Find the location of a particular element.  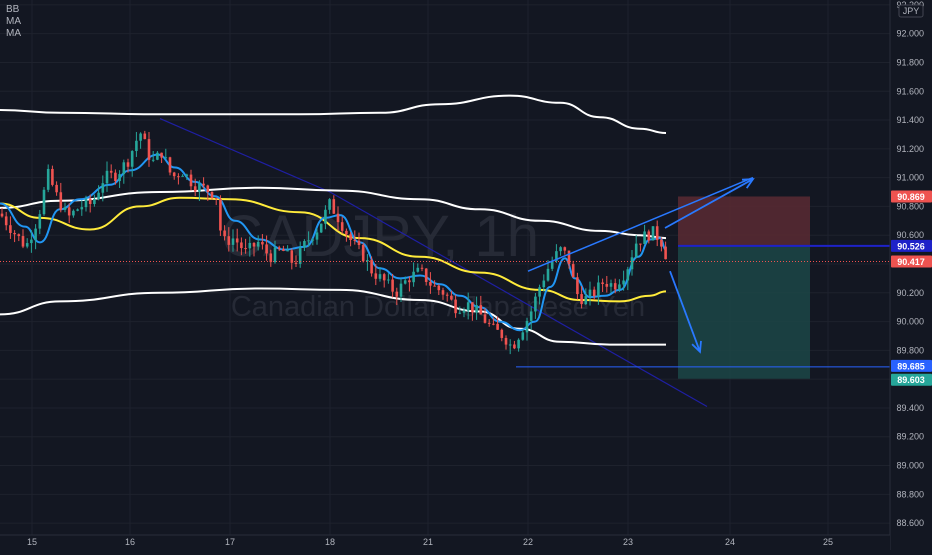

trendline-upper is located at coordinates (245, 155).